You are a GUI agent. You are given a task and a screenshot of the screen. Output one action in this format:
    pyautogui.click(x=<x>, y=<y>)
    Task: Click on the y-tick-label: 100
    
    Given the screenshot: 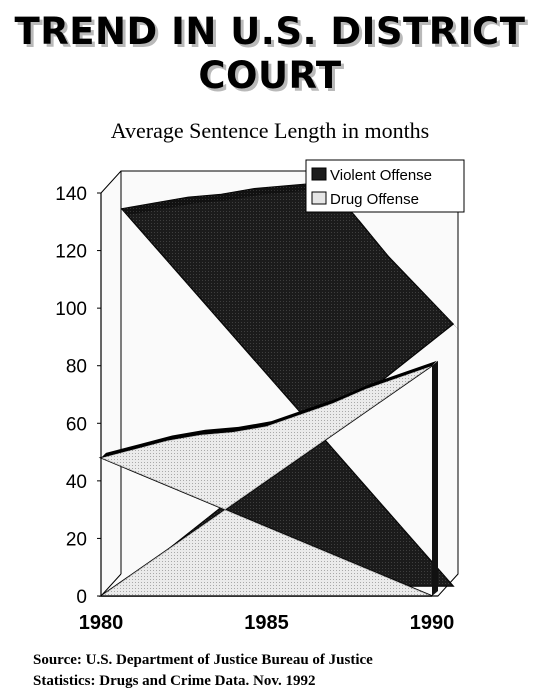 What is the action you would take?
    pyautogui.click(x=71, y=309)
    